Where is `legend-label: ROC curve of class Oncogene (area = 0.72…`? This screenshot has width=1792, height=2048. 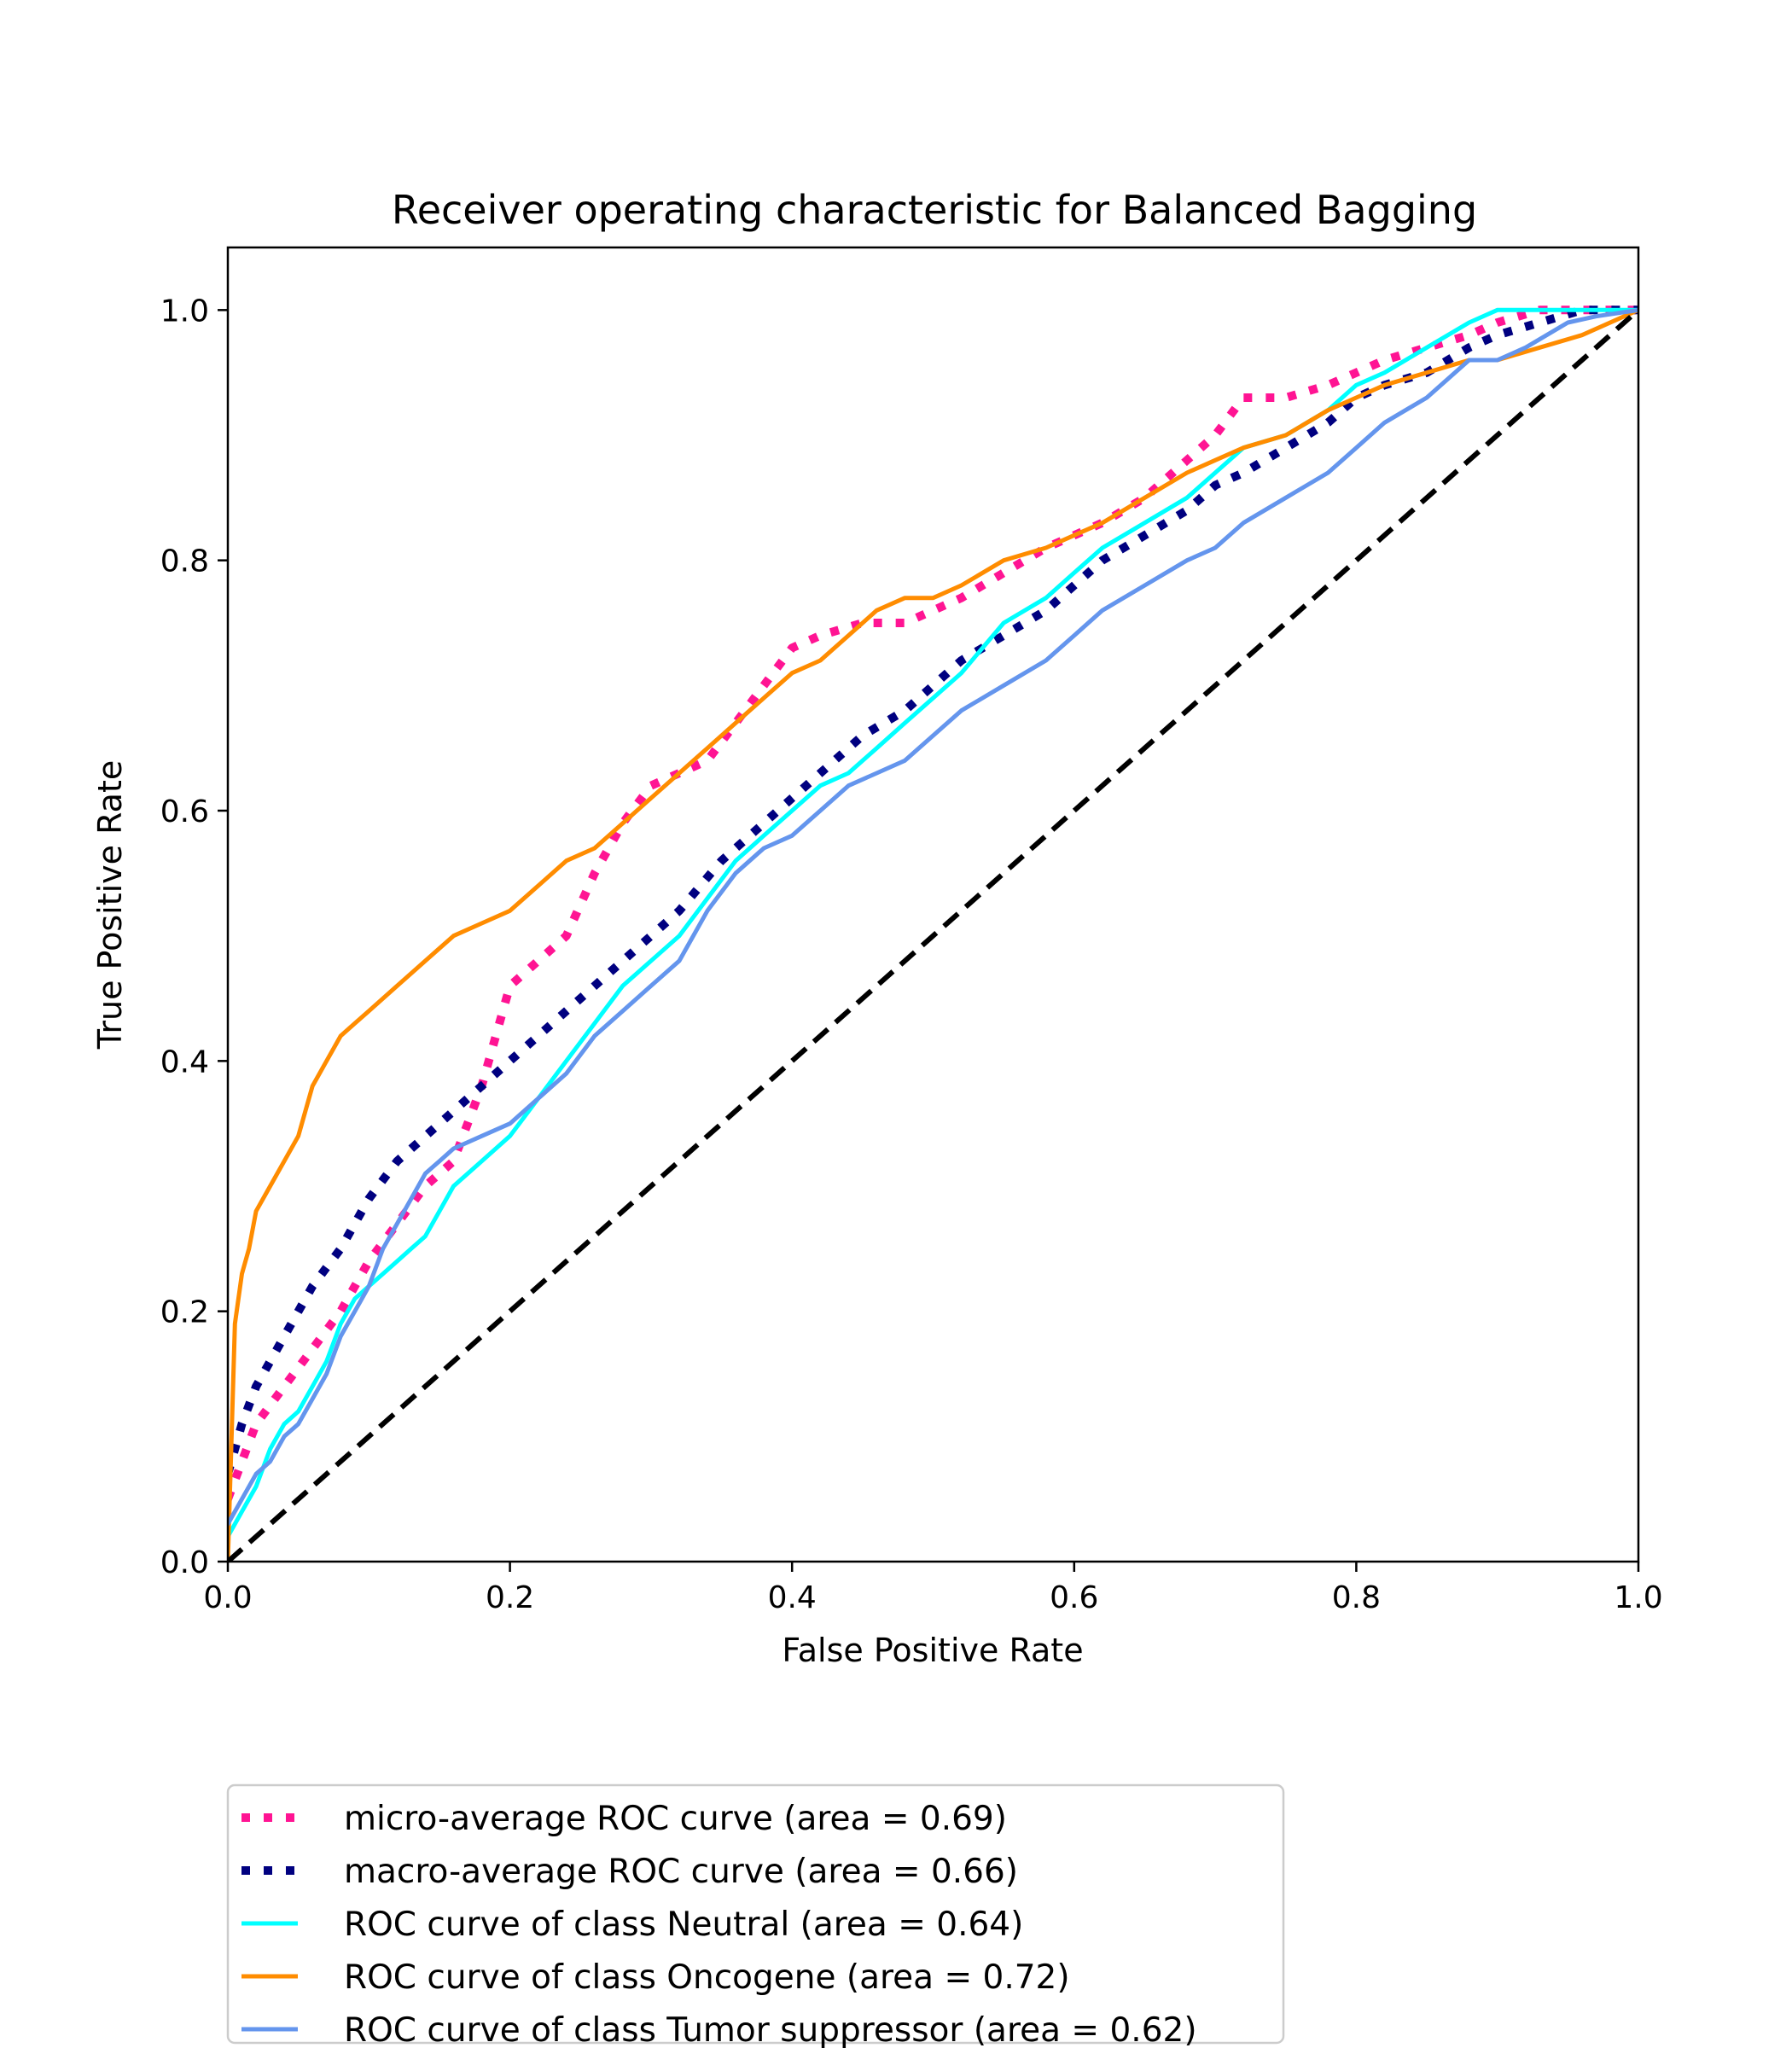 legend-label: ROC curve of class Oncogene (area = 0.72… is located at coordinates (707, 1978).